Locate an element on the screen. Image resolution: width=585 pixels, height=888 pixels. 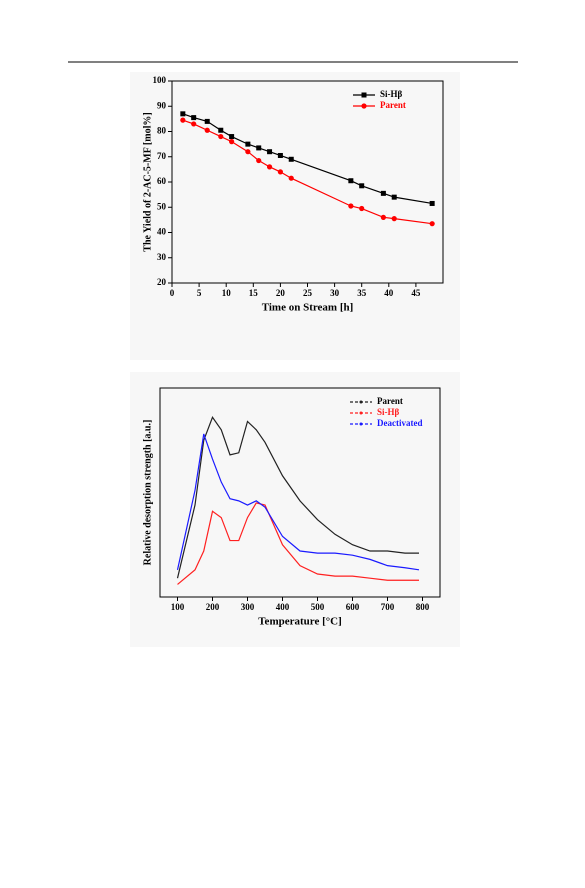
x-tick-label: 45 is located at coordinates (416, 293).